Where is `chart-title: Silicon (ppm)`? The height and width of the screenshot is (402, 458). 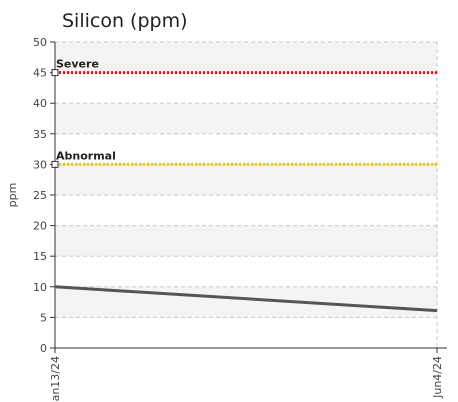
chart-title: Silicon (ppm) is located at coordinates (125, 21).